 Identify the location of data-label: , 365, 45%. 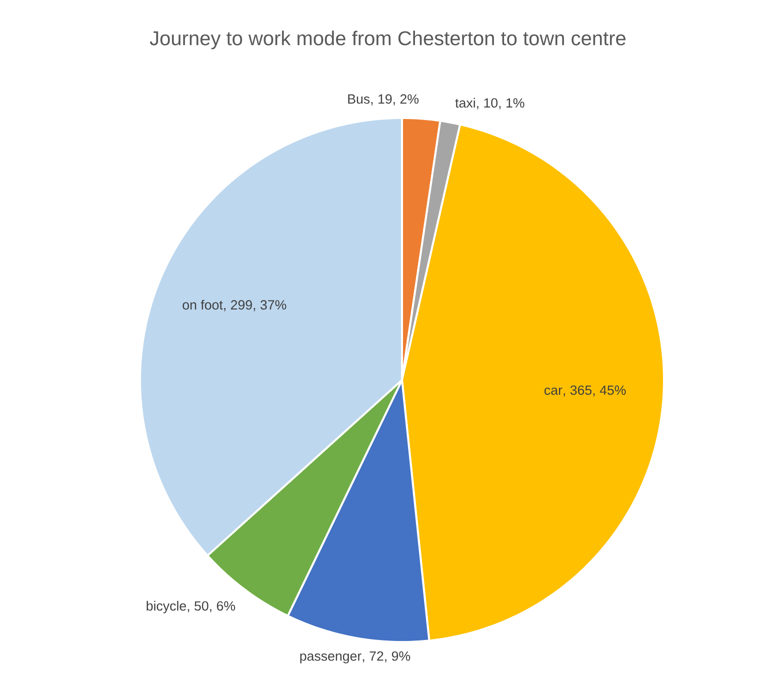
(595, 390).